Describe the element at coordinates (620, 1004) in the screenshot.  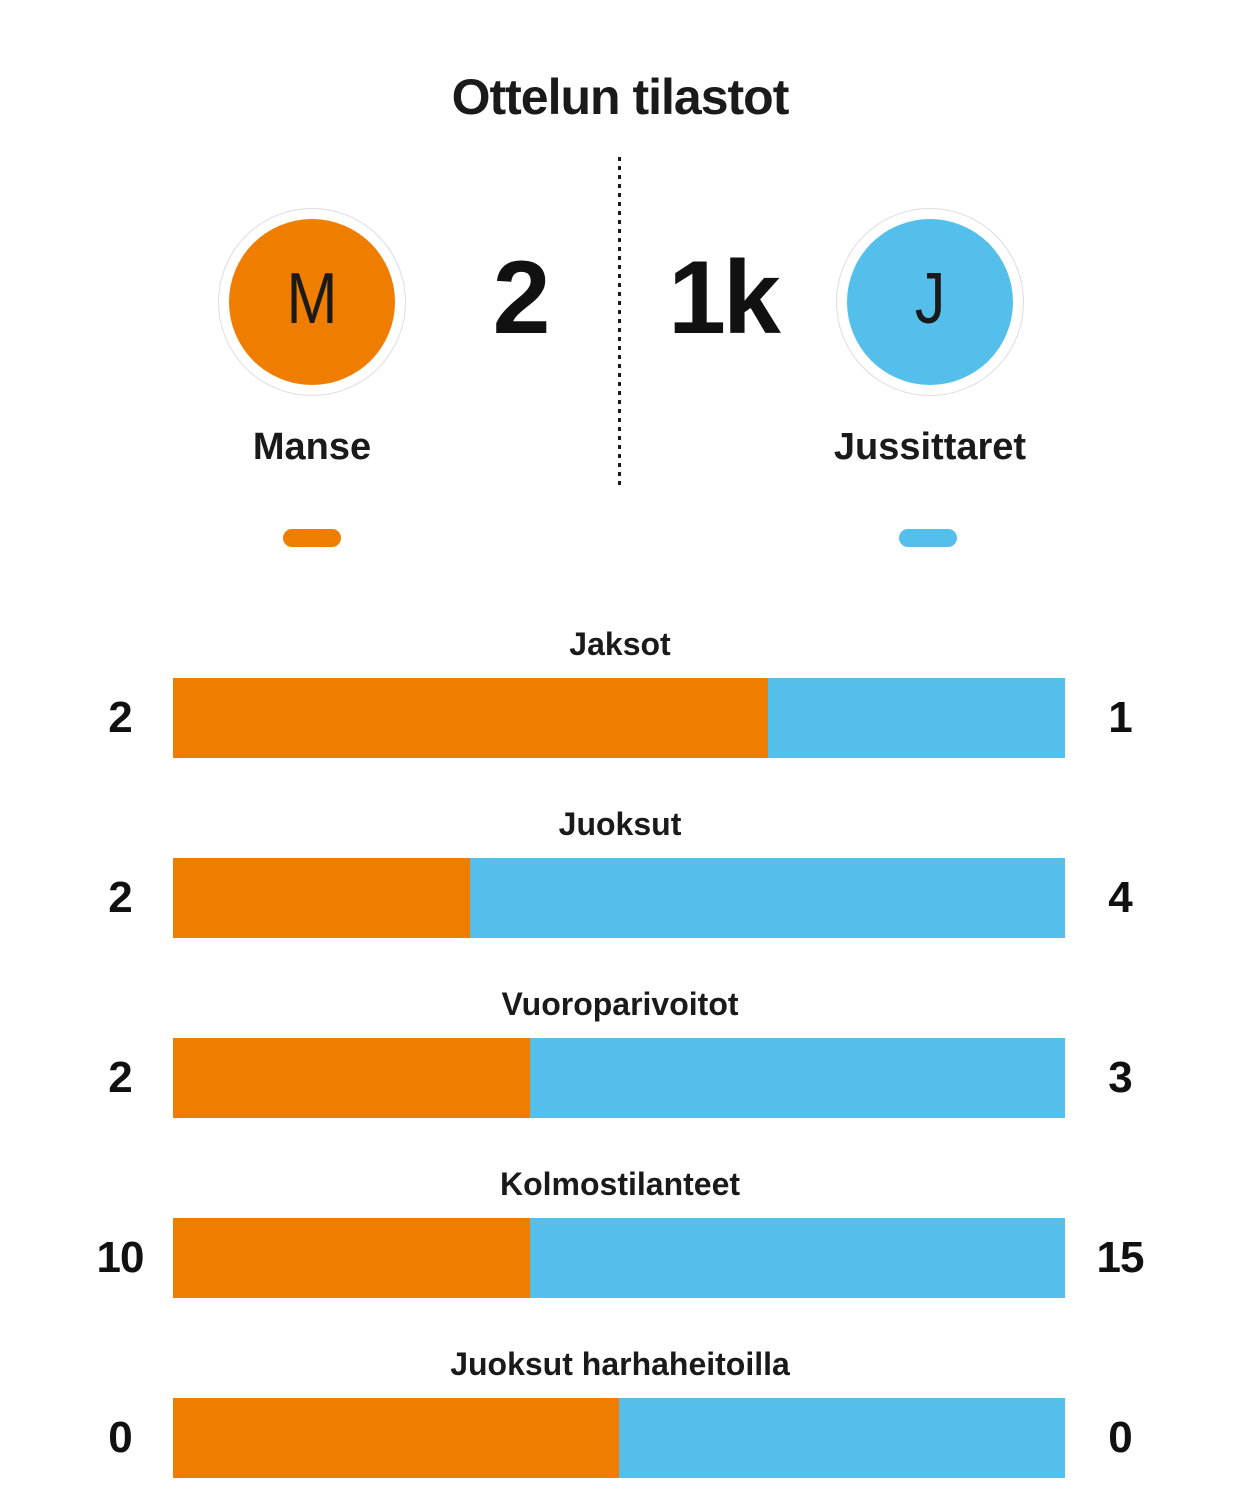
I see `stat-label: Vuoroparivoitot` at that location.